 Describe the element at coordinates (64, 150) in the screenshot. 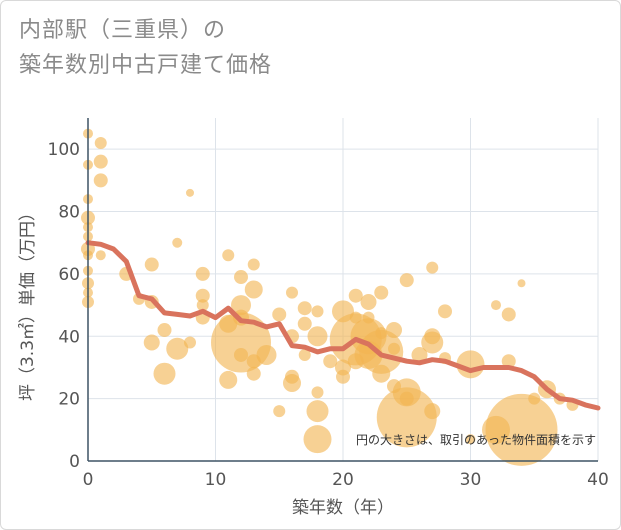

I see `y-tick-label: 100` at that location.